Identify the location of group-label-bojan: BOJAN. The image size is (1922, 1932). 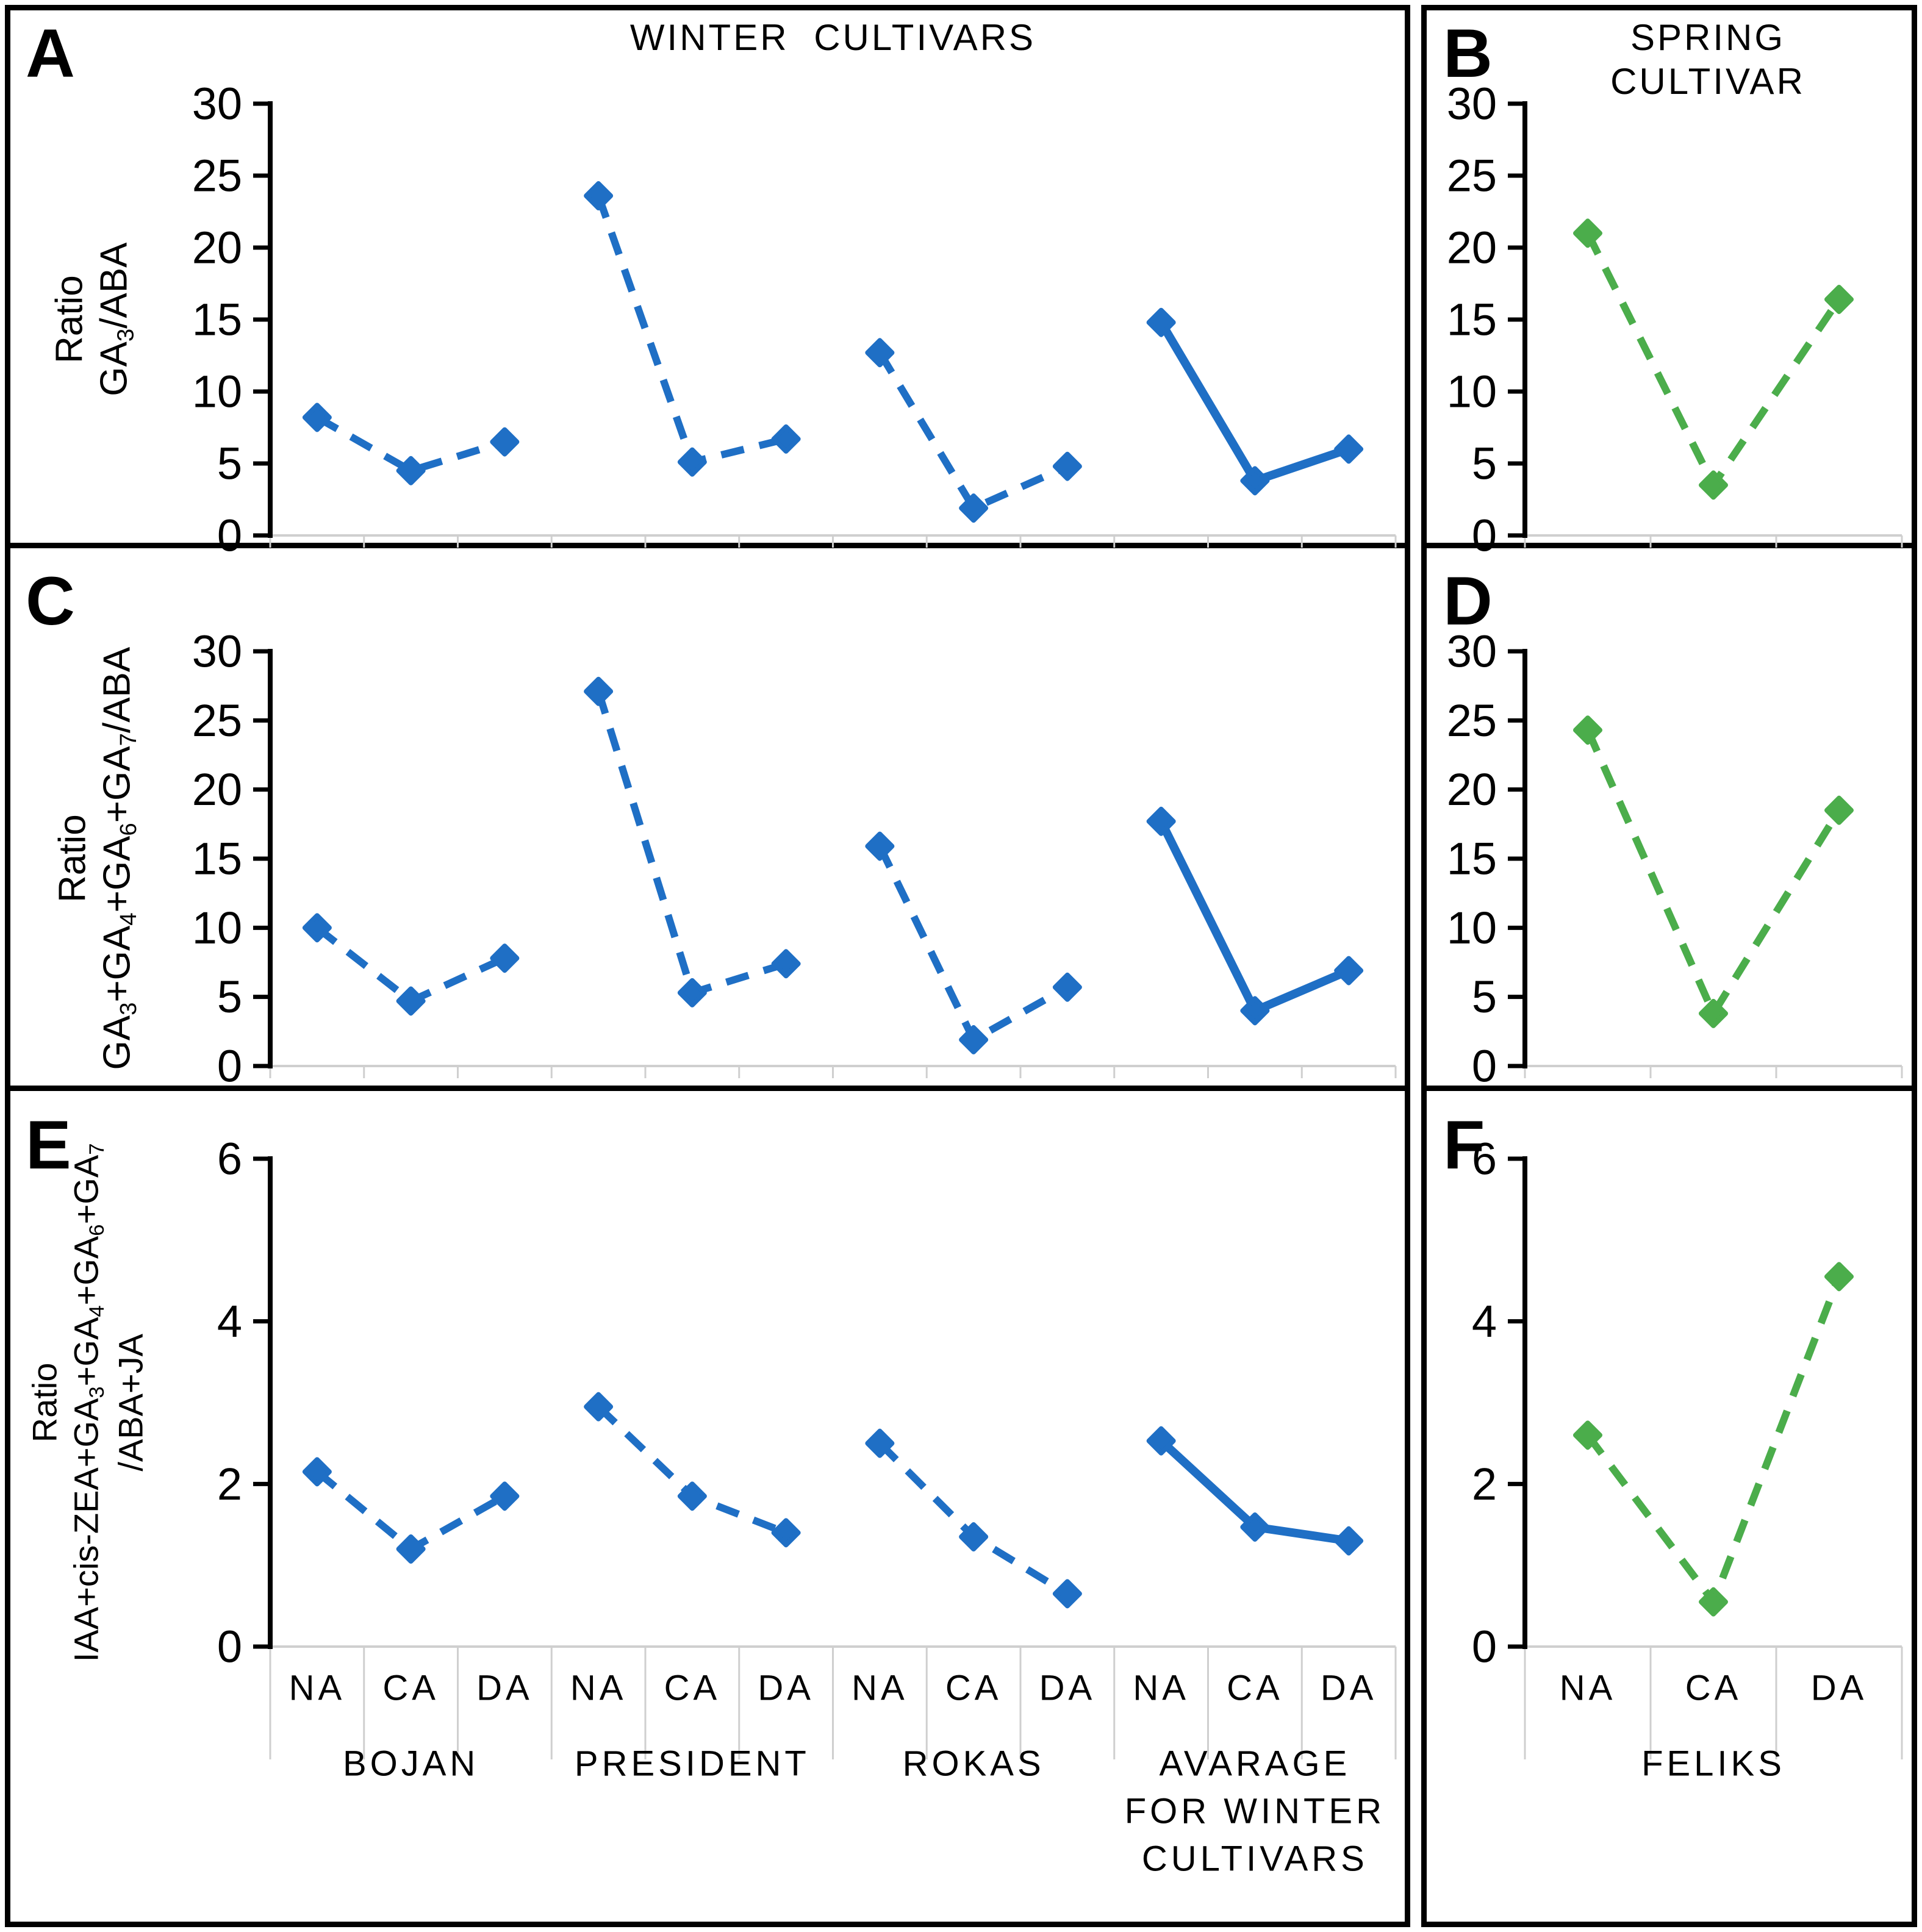
(411, 1764).